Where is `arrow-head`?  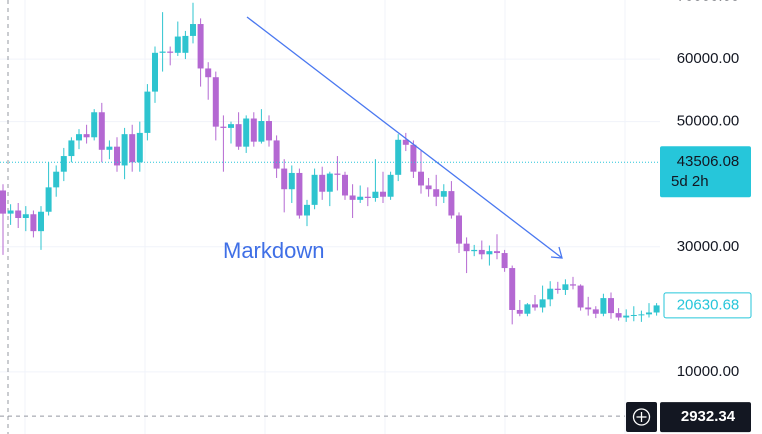 arrow-head is located at coordinates (556, 252).